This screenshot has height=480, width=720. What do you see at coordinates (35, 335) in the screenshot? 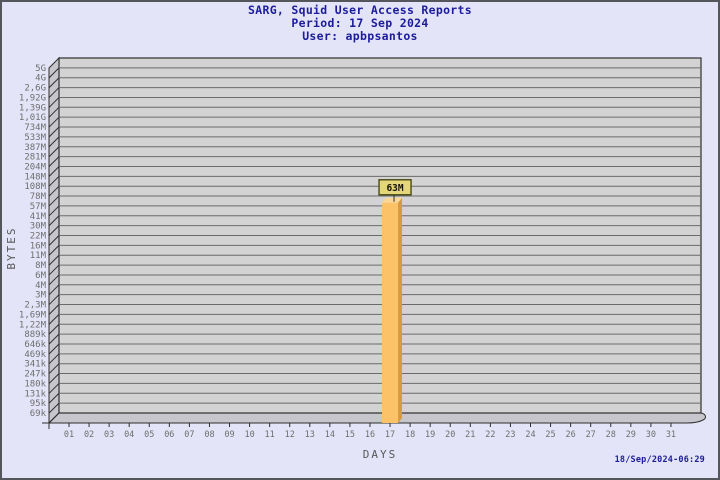
I see `svg-text: 889k` at bounding box center [35, 335].